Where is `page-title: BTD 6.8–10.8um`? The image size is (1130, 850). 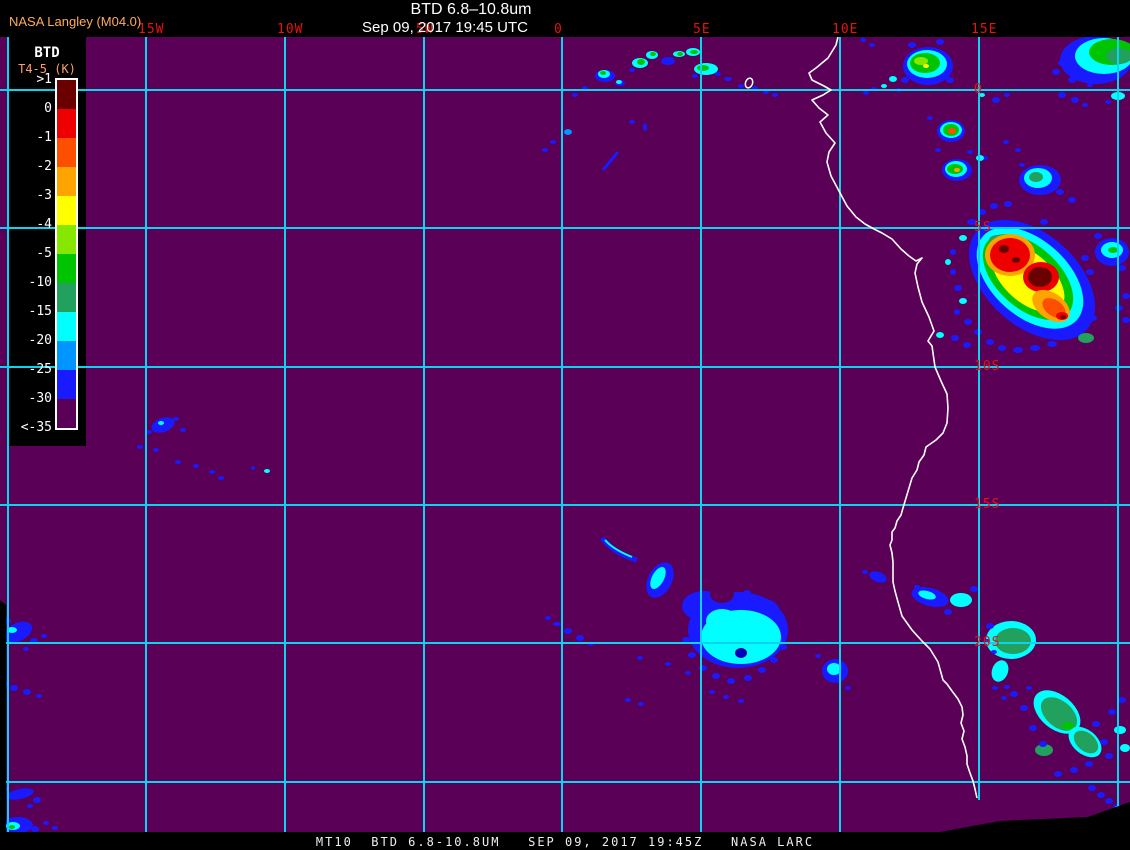 page-title: BTD 6.8–10.8um is located at coordinates (471, 9).